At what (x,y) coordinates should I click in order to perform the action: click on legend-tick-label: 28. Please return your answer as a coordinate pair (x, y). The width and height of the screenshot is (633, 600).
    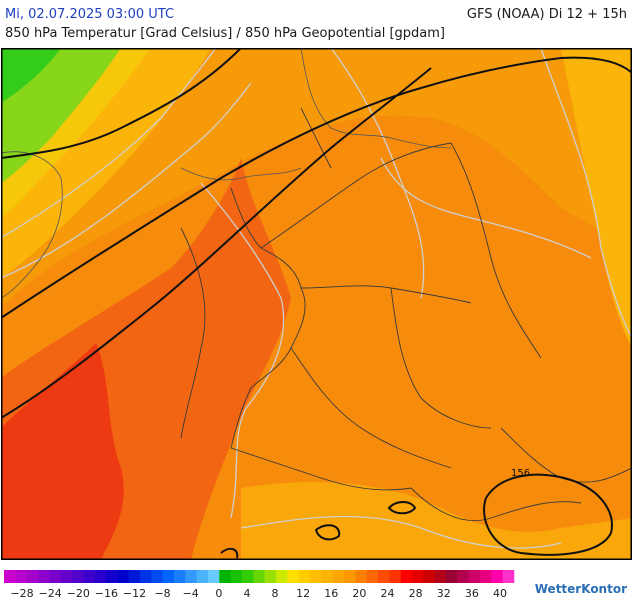
    Looking at the image, I should click on (416, 593).